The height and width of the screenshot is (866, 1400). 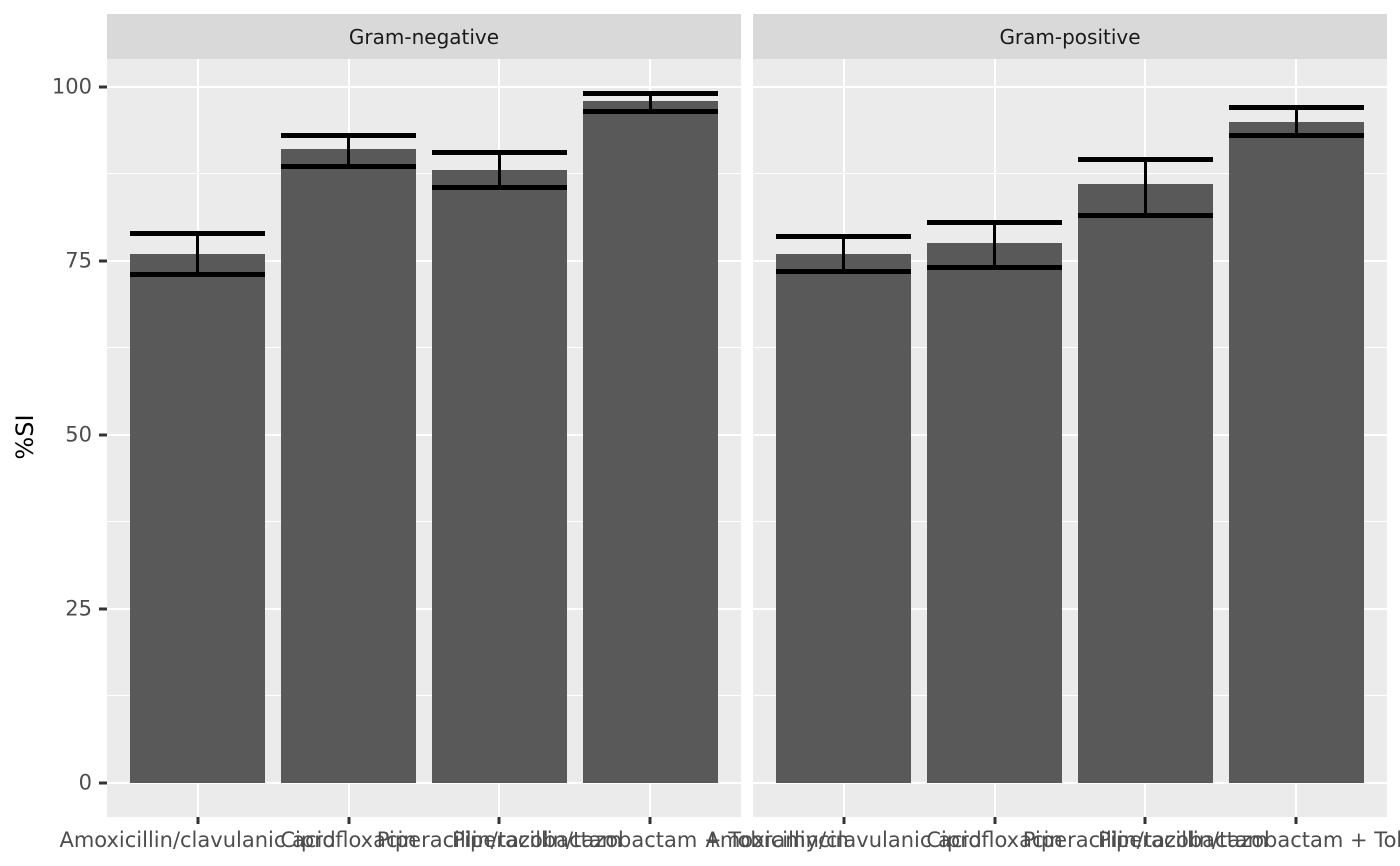 What do you see at coordinates (53, 438) in the screenshot?
I see `y-axis: 0 25 50 75 100` at bounding box center [53, 438].